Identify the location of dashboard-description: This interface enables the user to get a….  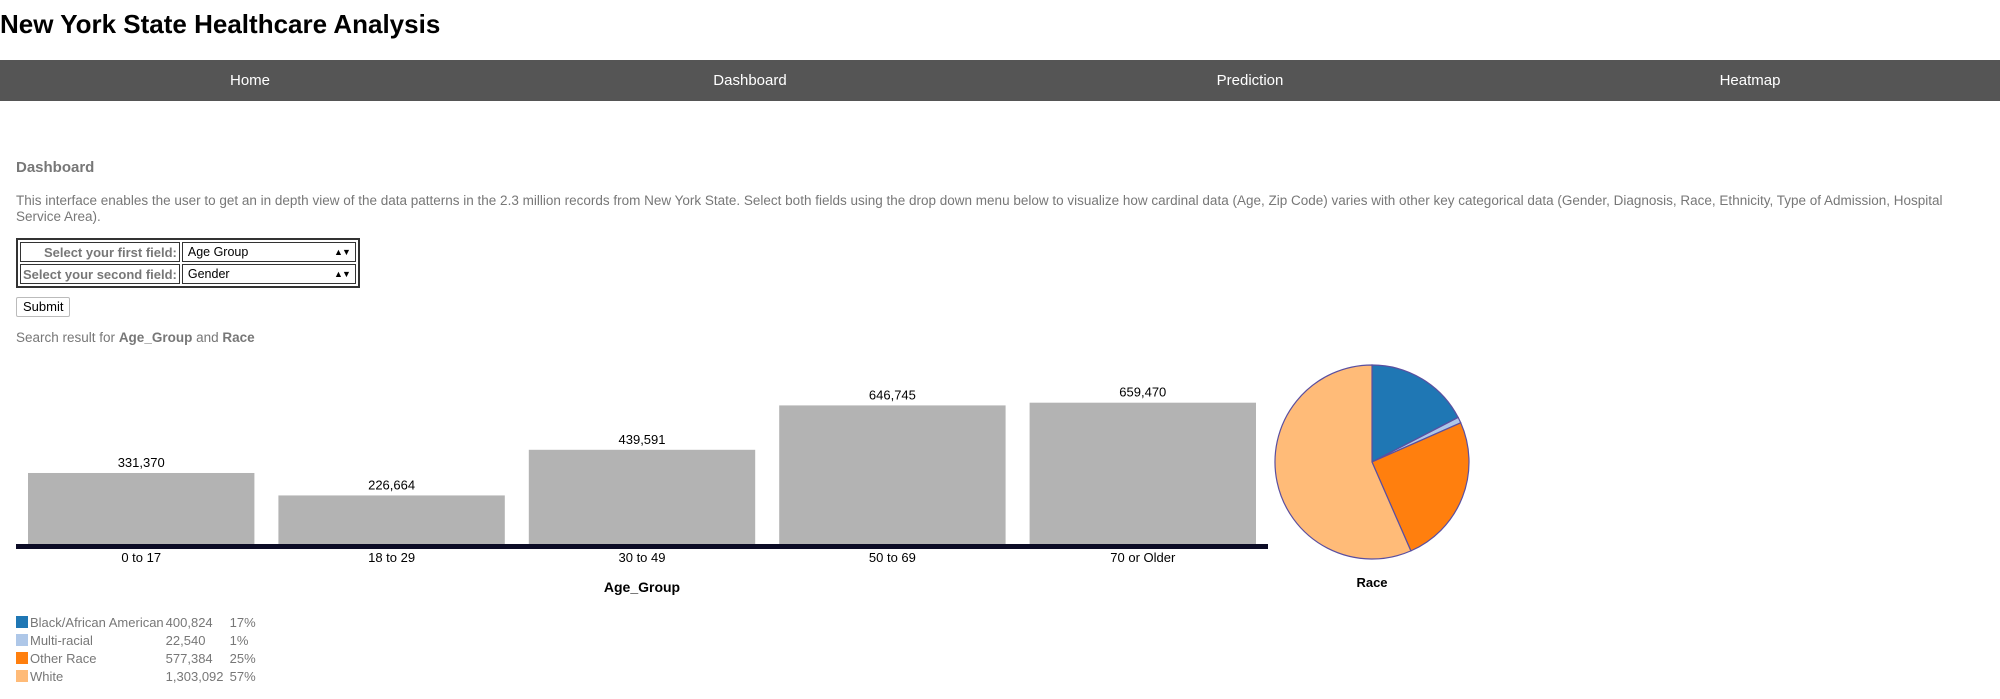
(979, 208).